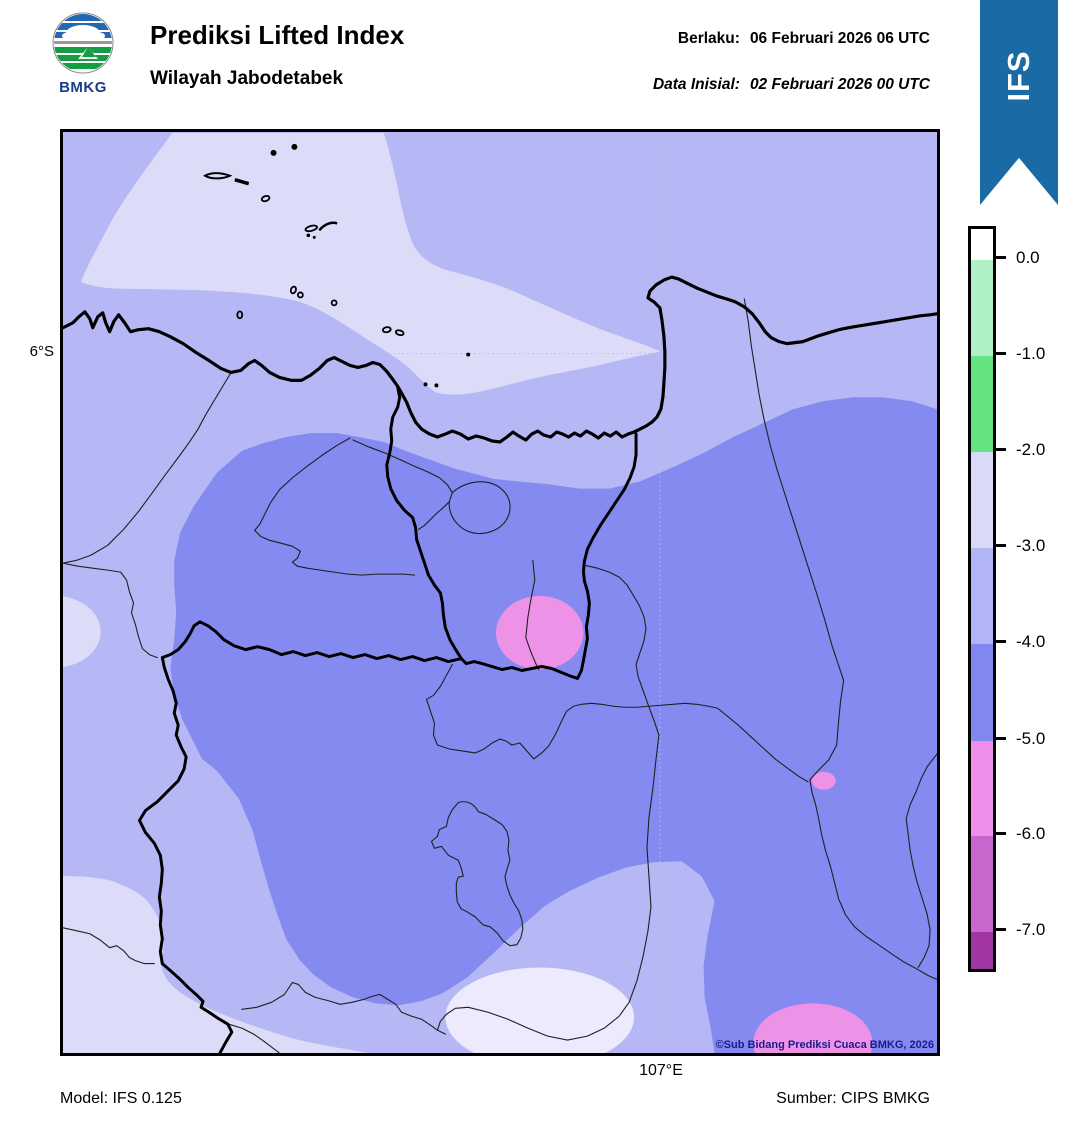 The image size is (1068, 1128). What do you see at coordinates (1031, 641) in the screenshot?
I see `colorbar-tick-label: -4.0` at bounding box center [1031, 641].